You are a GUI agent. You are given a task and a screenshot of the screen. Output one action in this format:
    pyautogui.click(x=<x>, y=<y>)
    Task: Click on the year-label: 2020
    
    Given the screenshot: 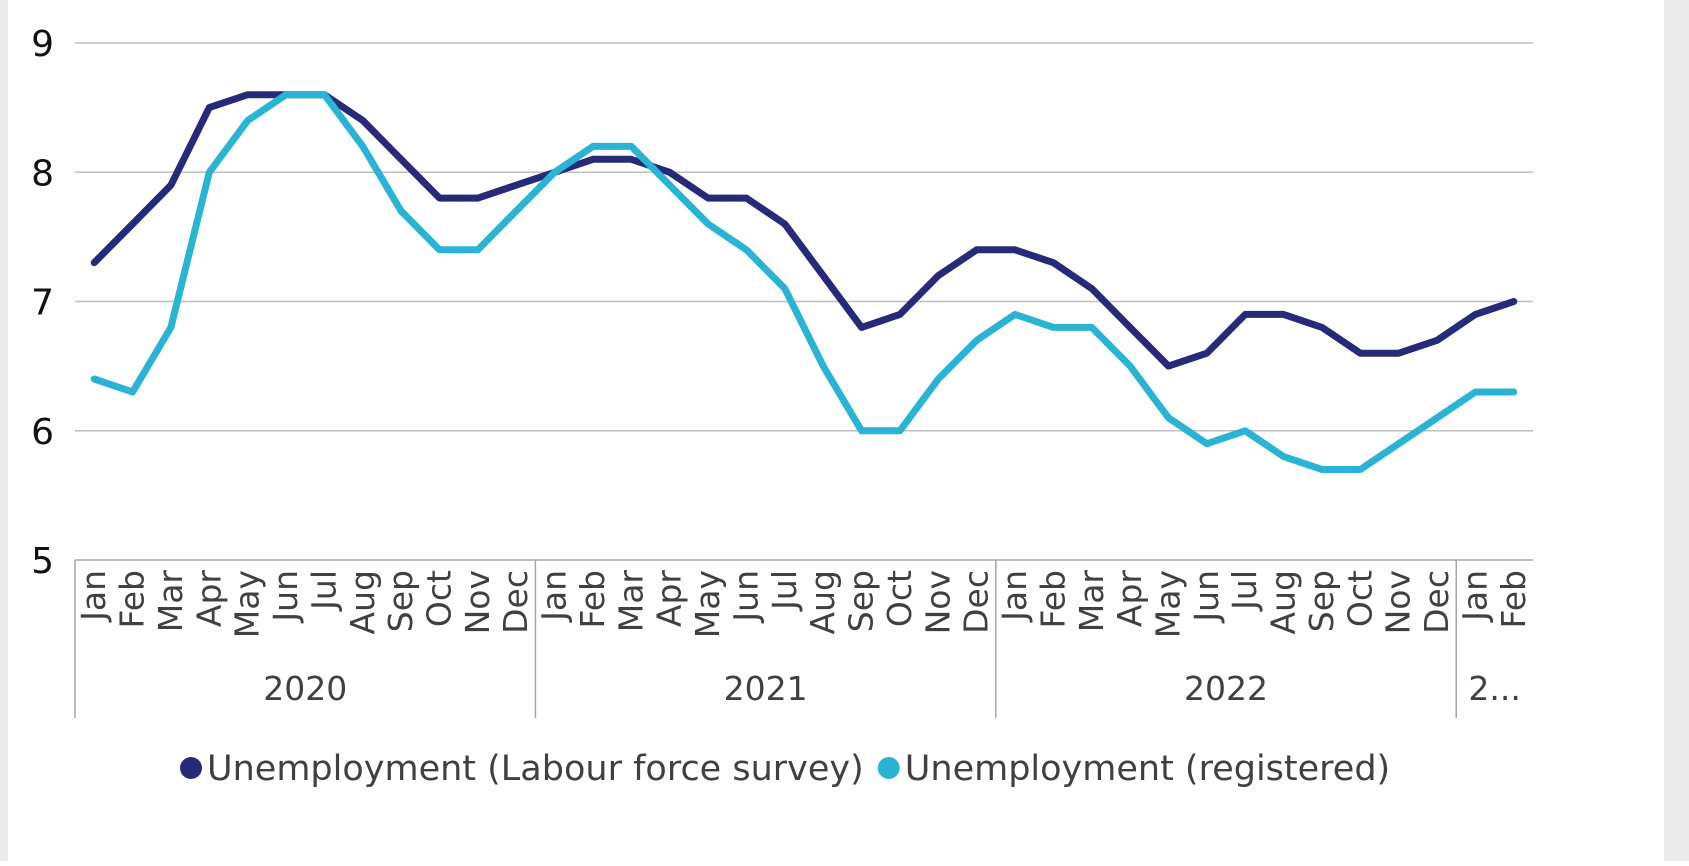 What is the action you would take?
    pyautogui.click(x=305, y=688)
    